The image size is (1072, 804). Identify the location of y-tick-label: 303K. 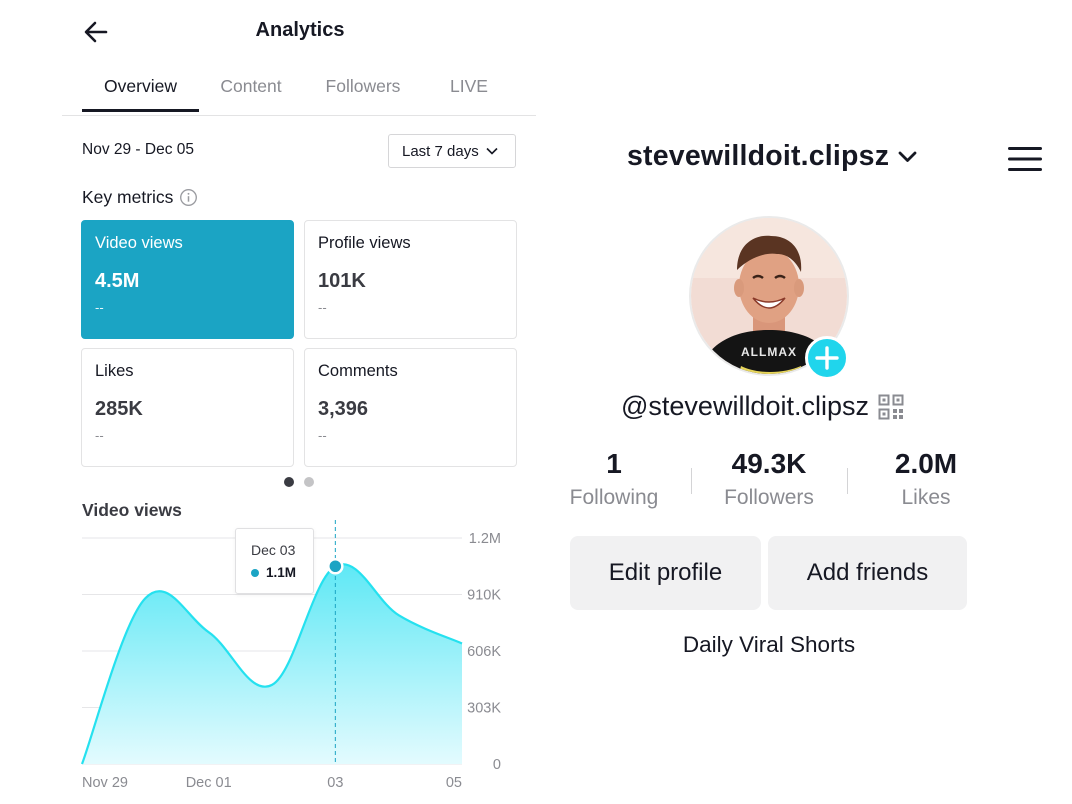
(484, 709).